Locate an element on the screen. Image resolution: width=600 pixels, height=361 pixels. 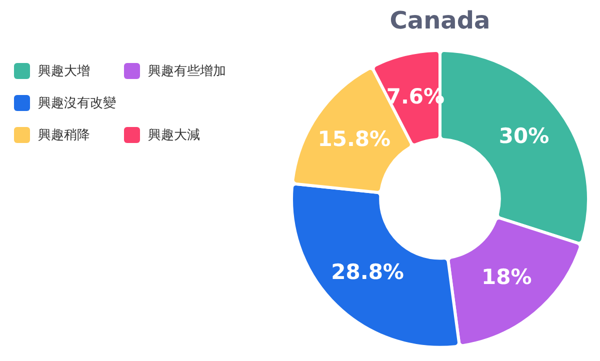
data-label: 30% is located at coordinates (524, 136).